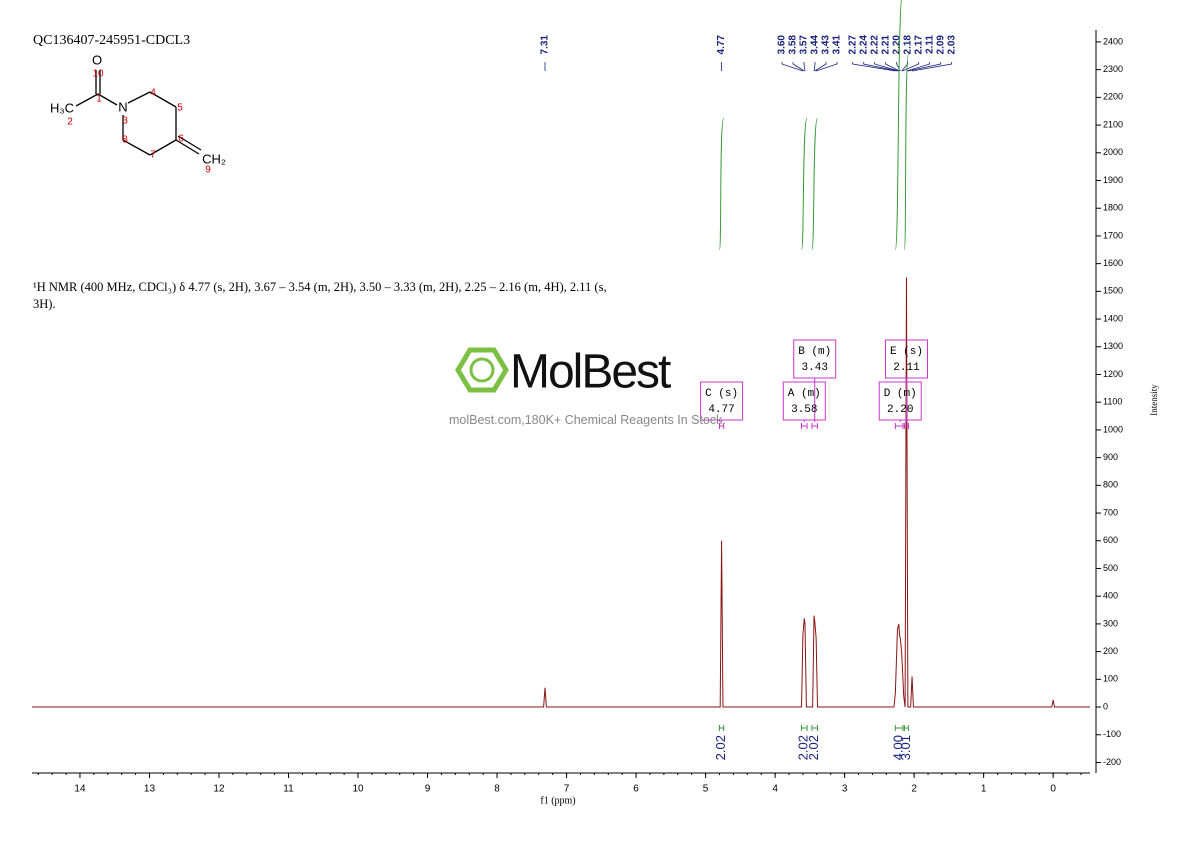 The height and width of the screenshot is (841, 1190). What do you see at coordinates (837, 45) in the screenshot?
I see `peak-label: 3.41` at bounding box center [837, 45].